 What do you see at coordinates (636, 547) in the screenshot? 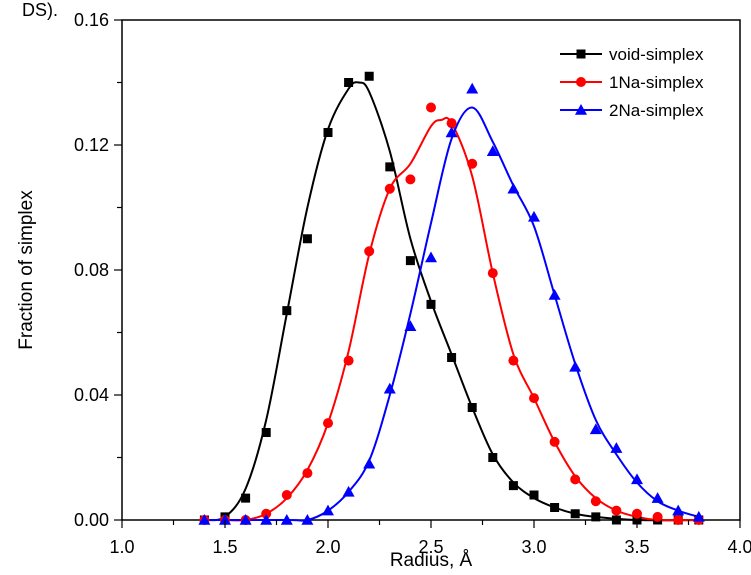
I see `x-tick-label: 3.5` at bounding box center [636, 547].